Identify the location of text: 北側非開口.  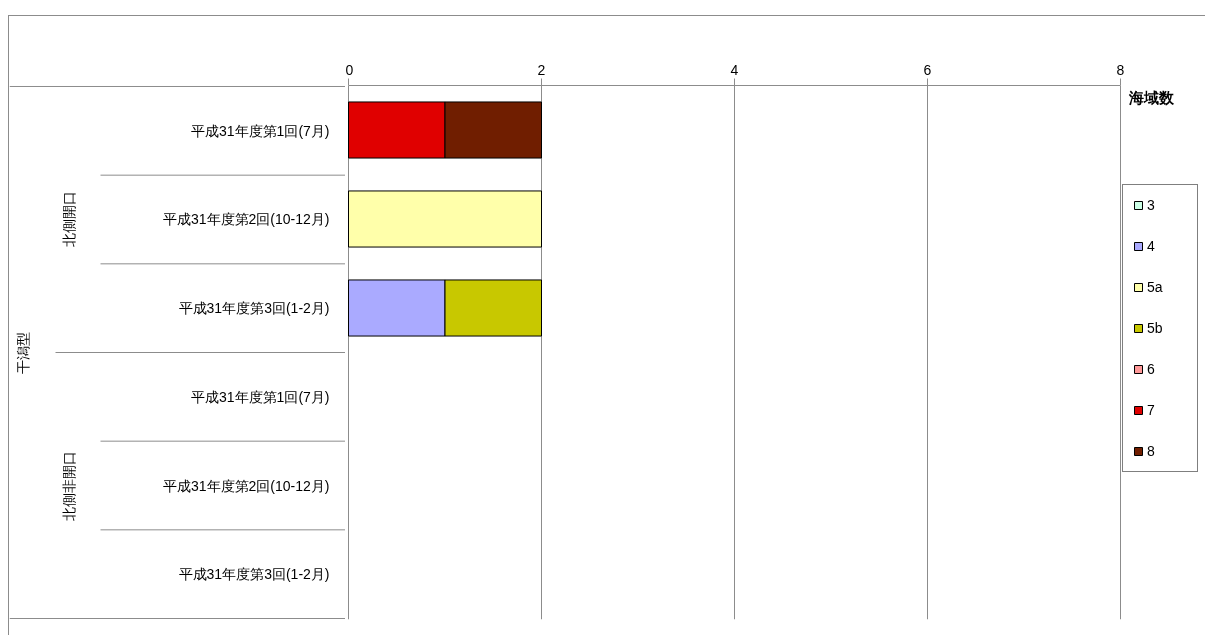
(68, 485).